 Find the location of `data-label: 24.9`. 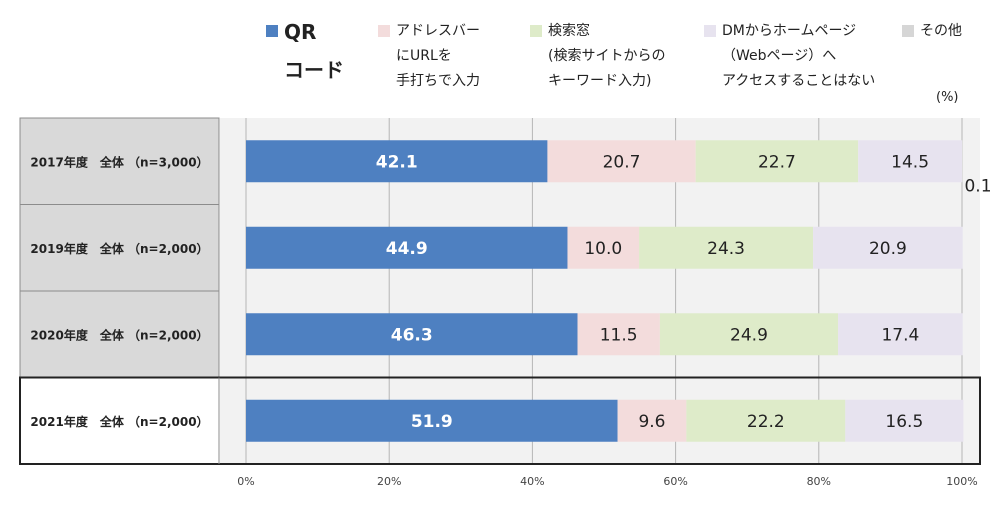

data-label: 24.9 is located at coordinates (749, 335).